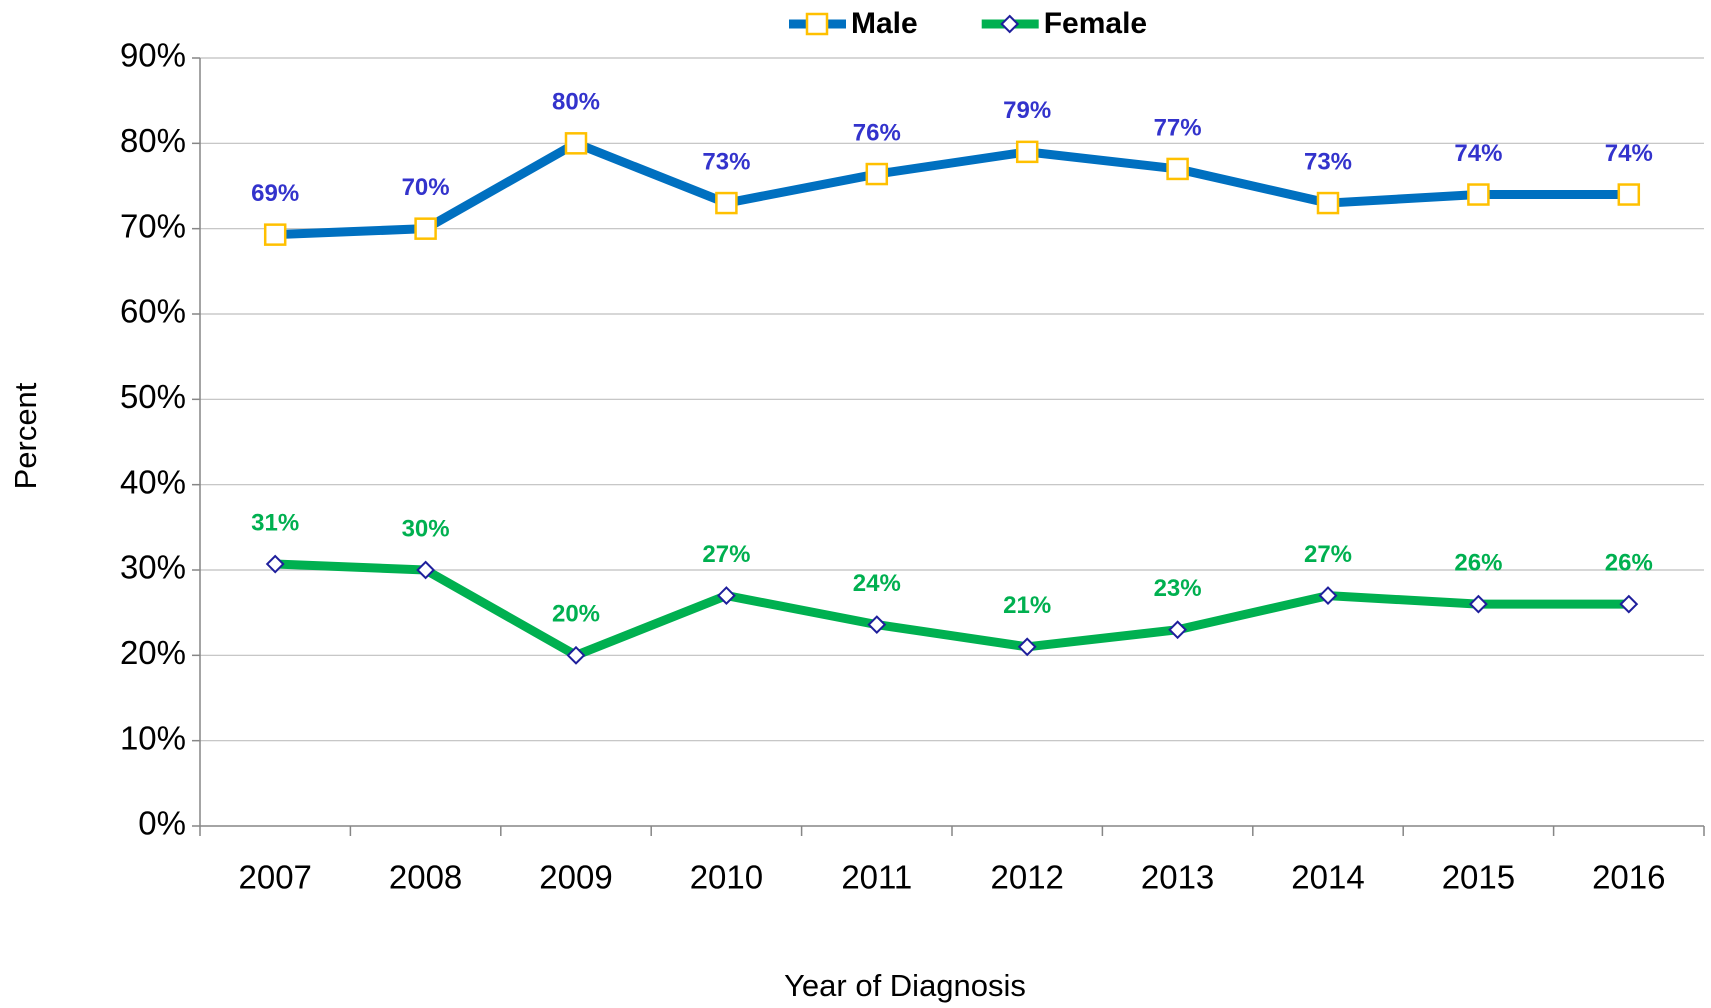  Describe the element at coordinates (153, 311) in the screenshot. I see `y-tick-label: 60%` at that location.